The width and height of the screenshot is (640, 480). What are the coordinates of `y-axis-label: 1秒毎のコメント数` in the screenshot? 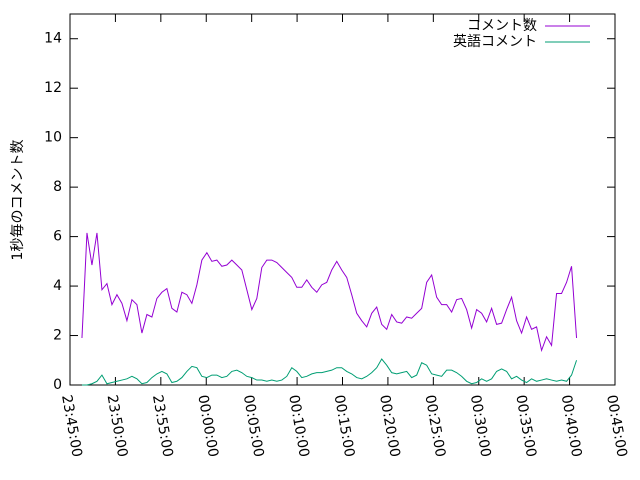 It's located at (18, 200).